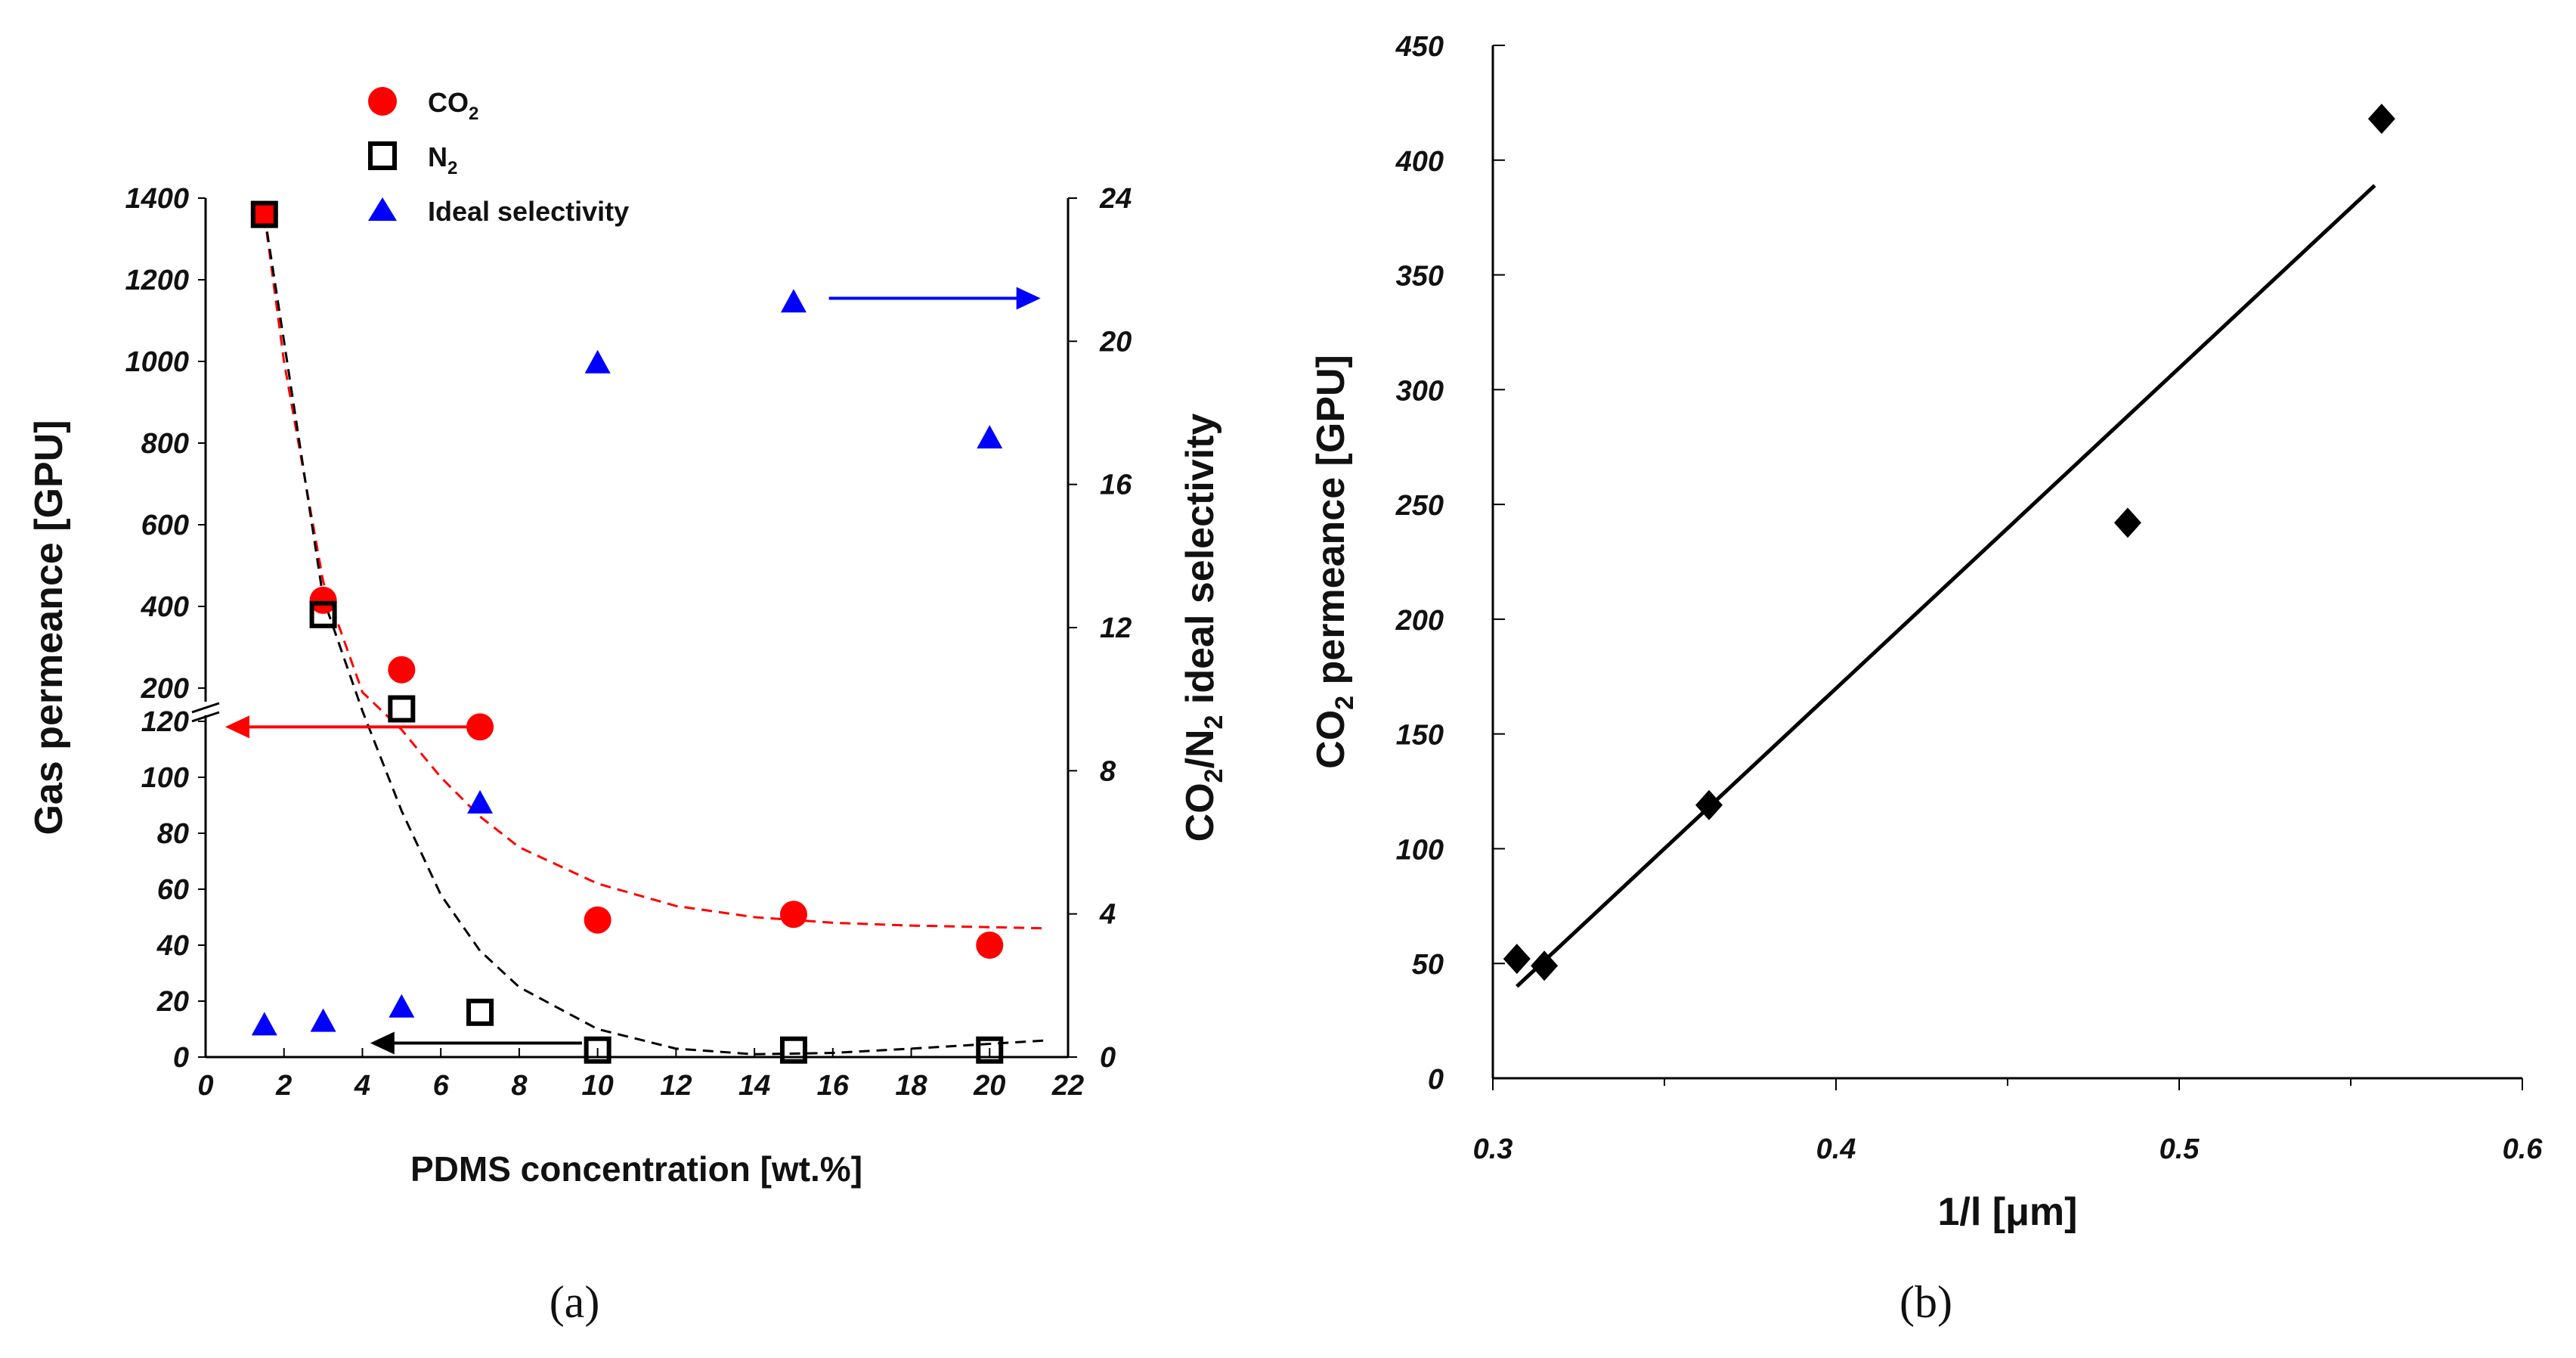 Image resolution: width=2576 pixels, height=1358 pixels. What do you see at coordinates (283, 1086) in the screenshot?
I see `a-x-tick-label: 2` at bounding box center [283, 1086].